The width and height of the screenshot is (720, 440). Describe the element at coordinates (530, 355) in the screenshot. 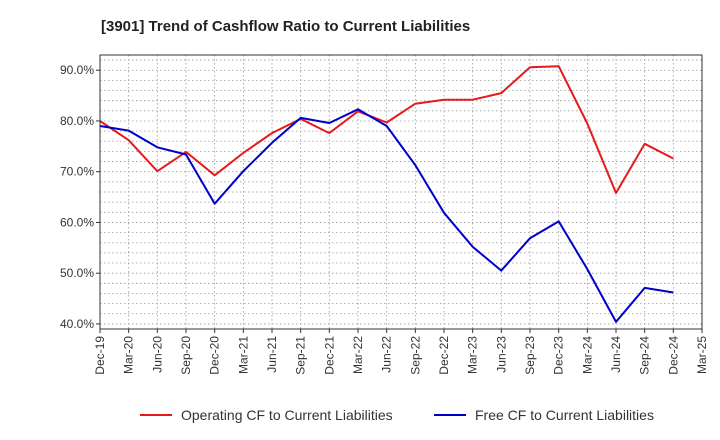

I see `x-tick-label: Sep-23` at that location.